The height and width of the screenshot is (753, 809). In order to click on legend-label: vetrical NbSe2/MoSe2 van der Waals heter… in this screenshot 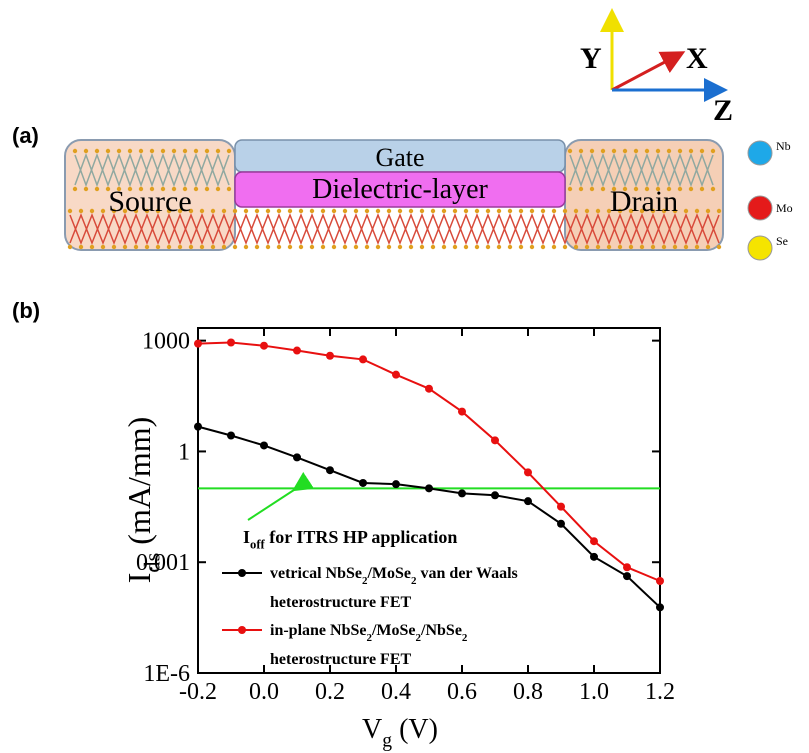, I will do `click(396, 588)`.